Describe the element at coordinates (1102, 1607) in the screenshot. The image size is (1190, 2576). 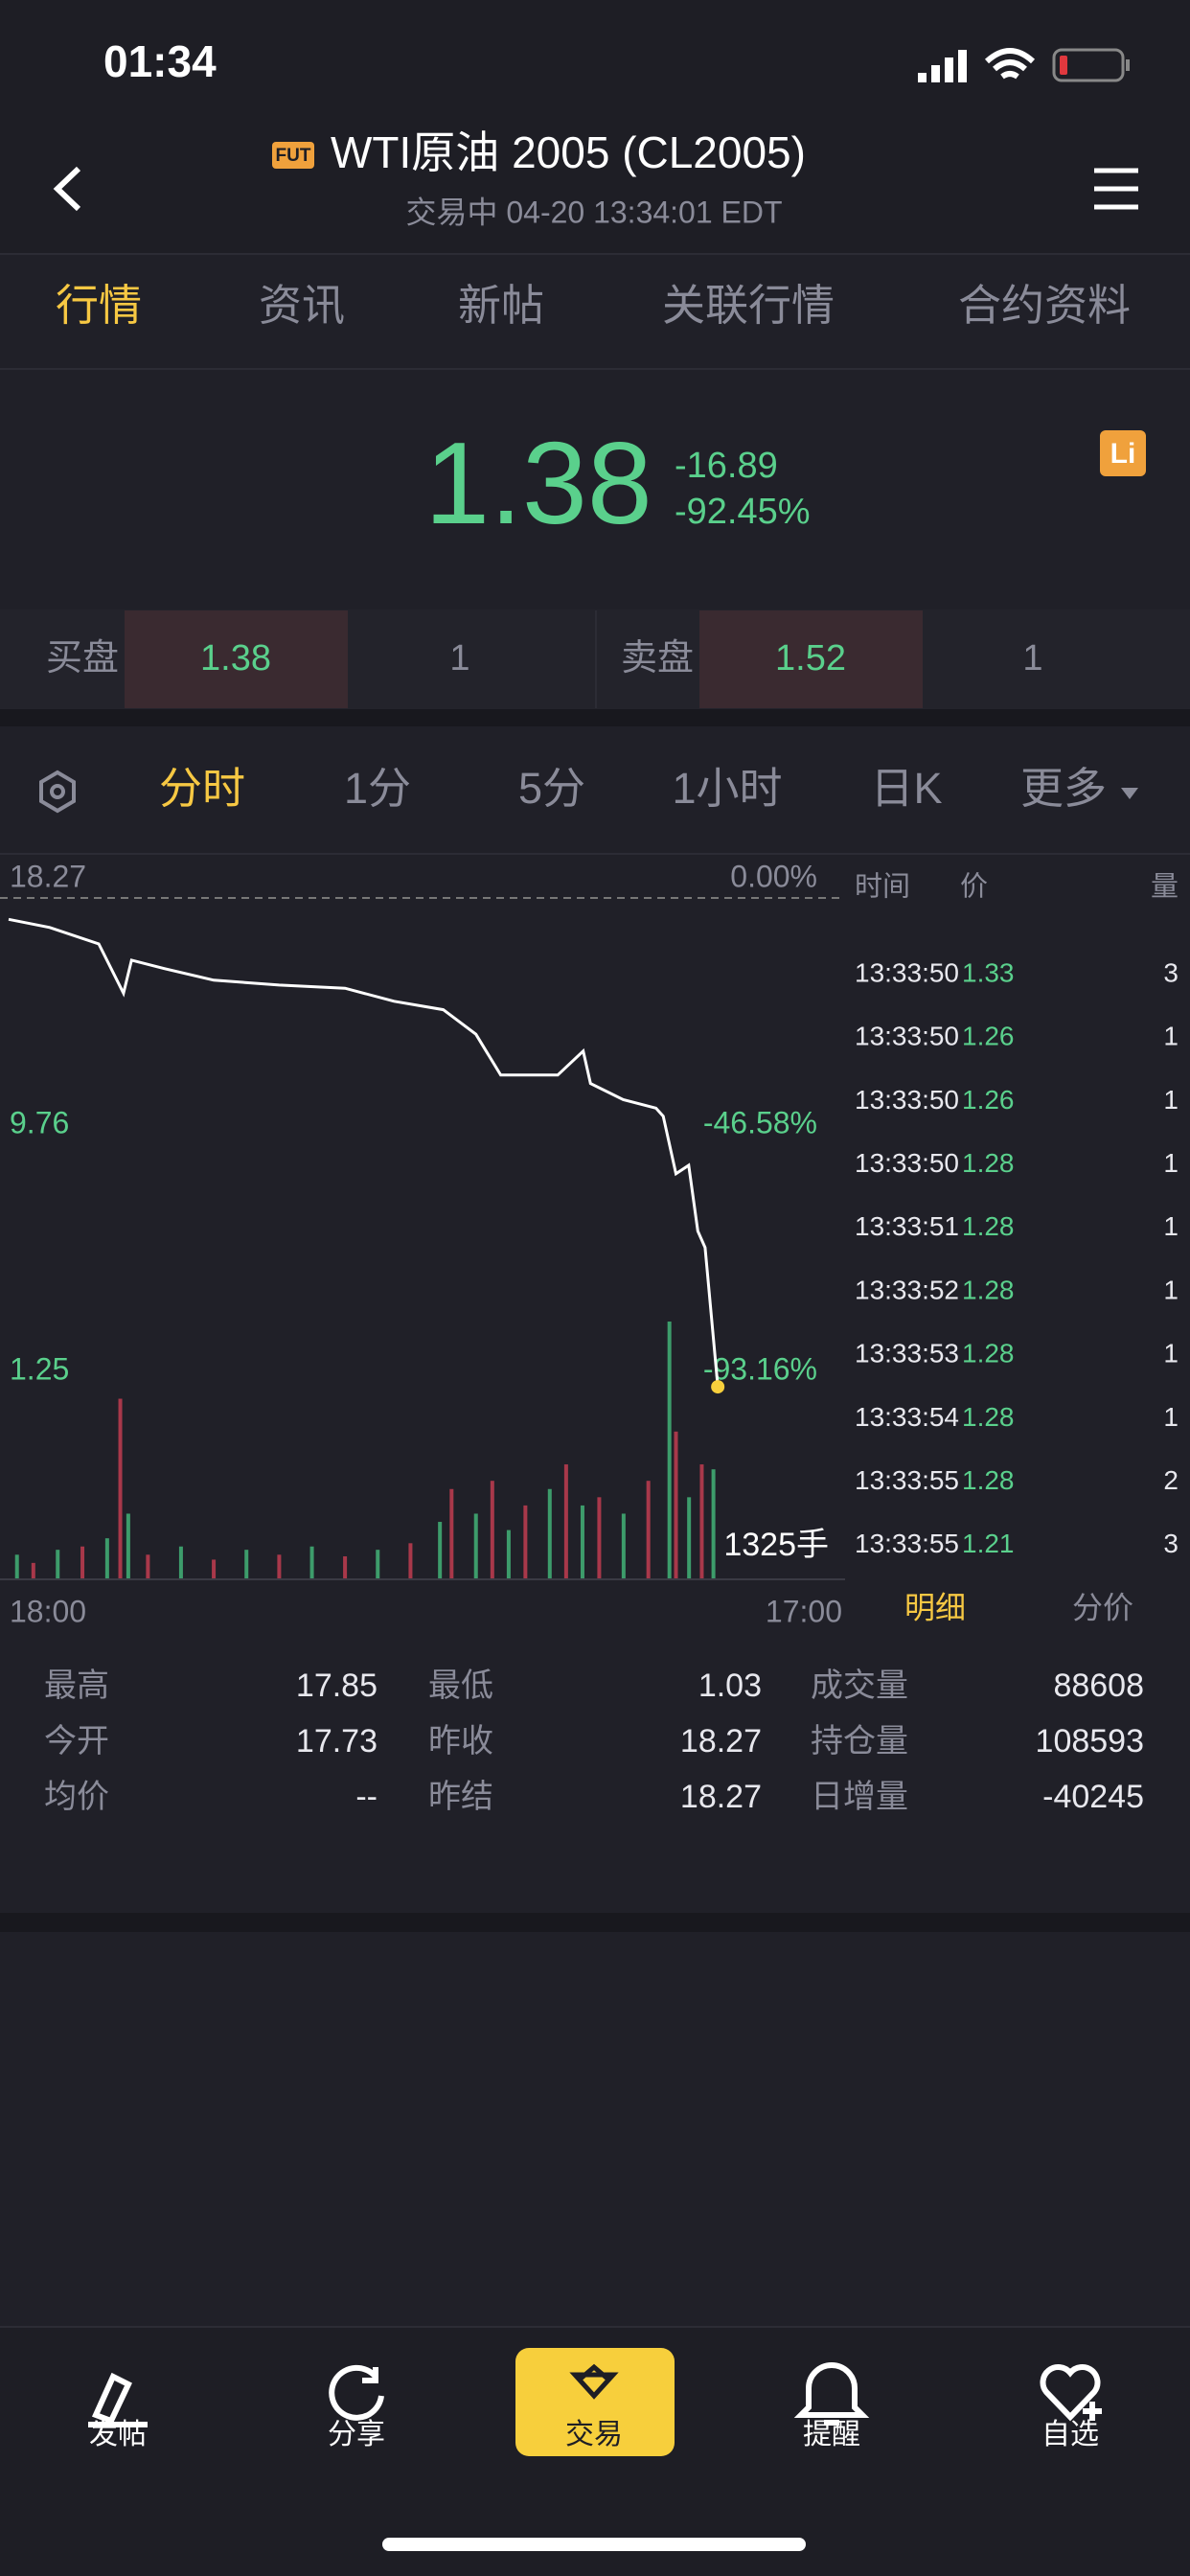
I see `trades-tab: 分价` at that location.